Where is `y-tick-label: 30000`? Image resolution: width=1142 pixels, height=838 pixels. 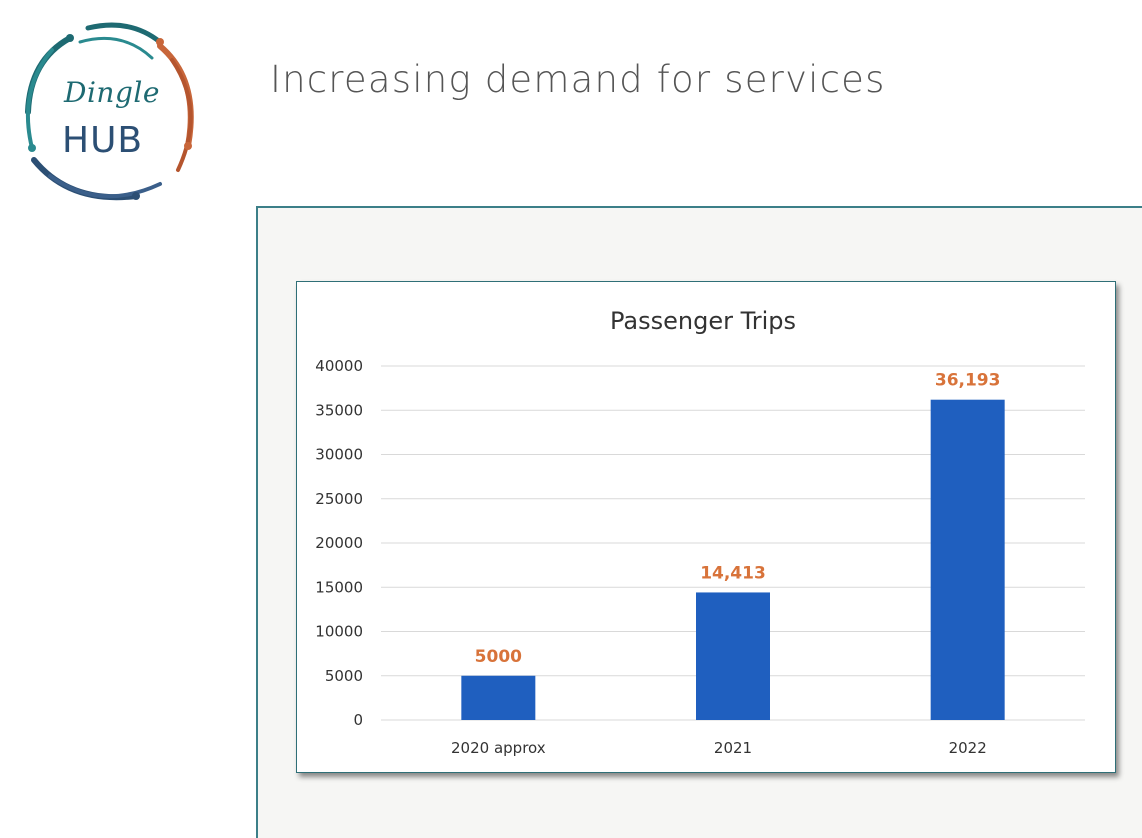
y-tick-label: 30000 is located at coordinates (339, 455).